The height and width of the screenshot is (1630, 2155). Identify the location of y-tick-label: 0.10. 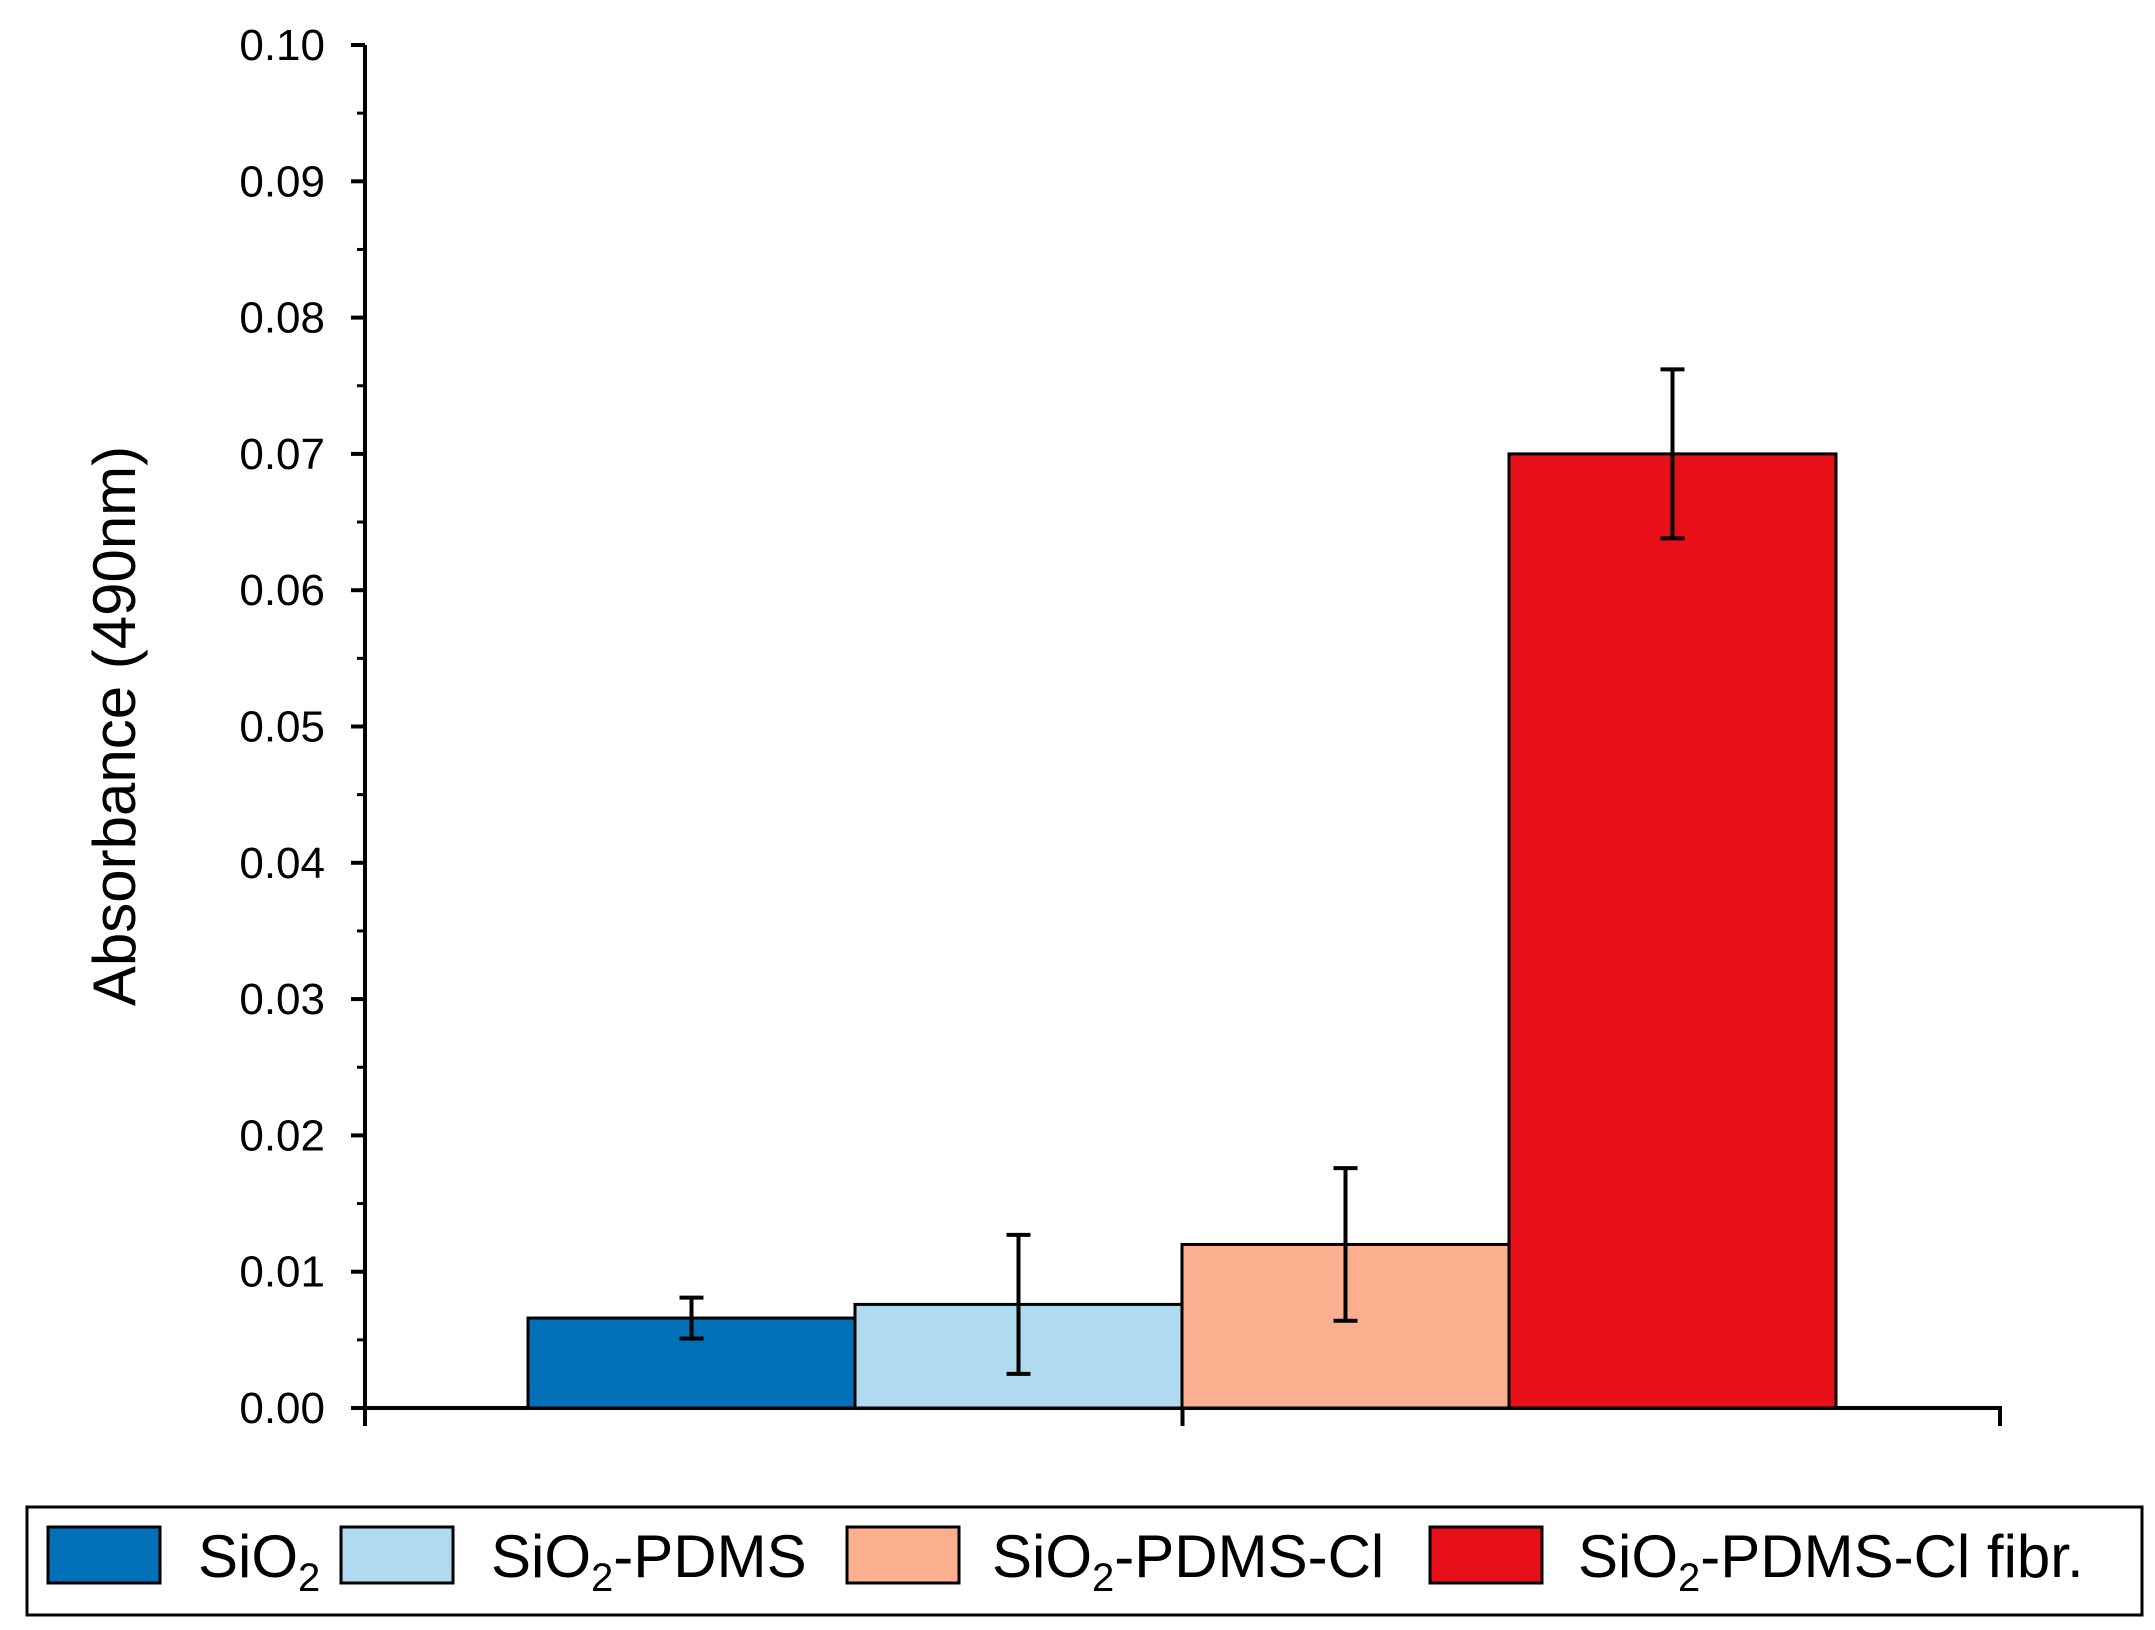
(282, 45).